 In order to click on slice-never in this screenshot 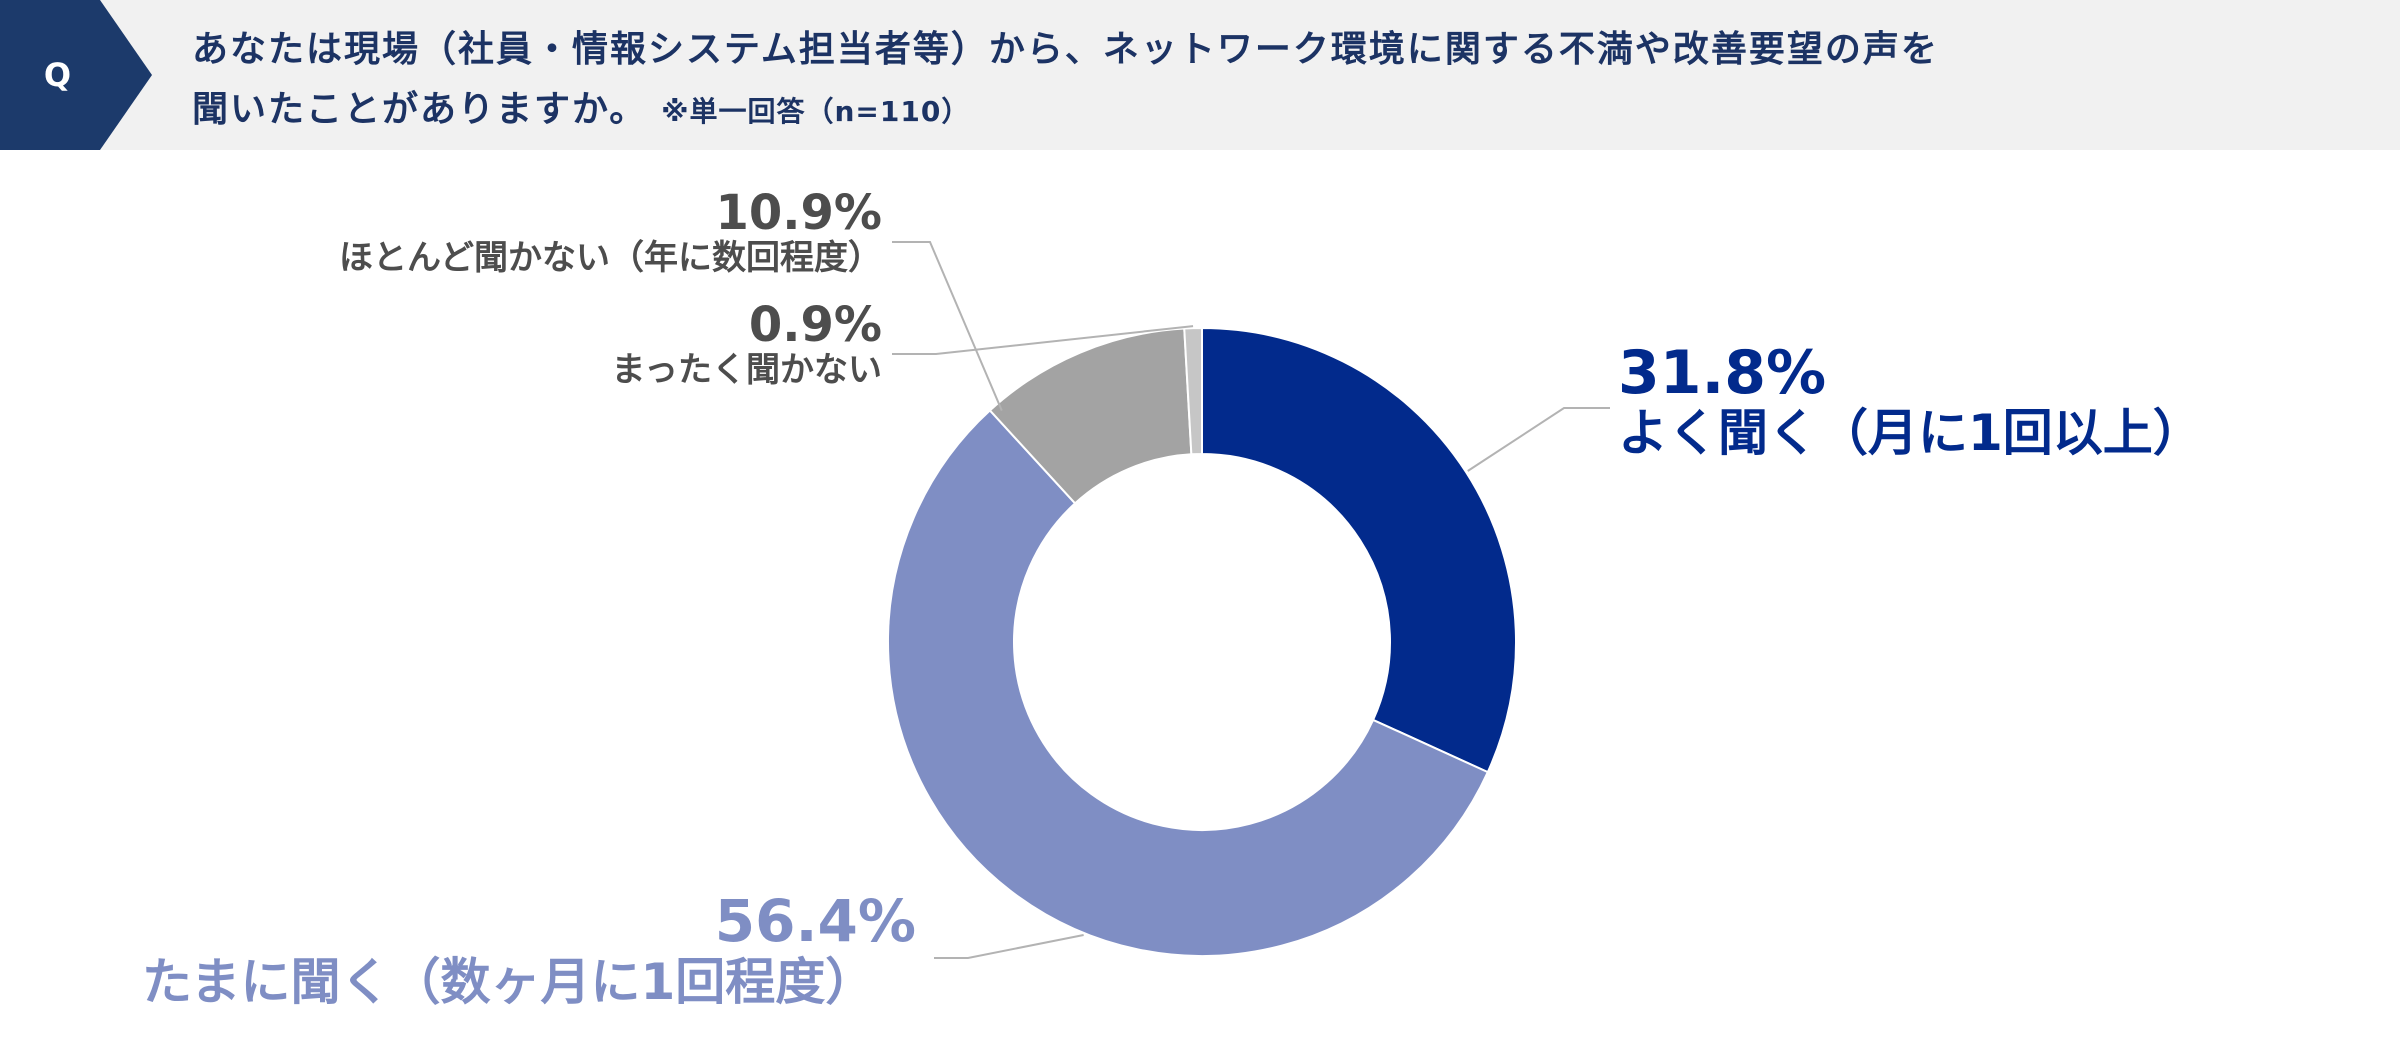, I will do `click(1193, 391)`.